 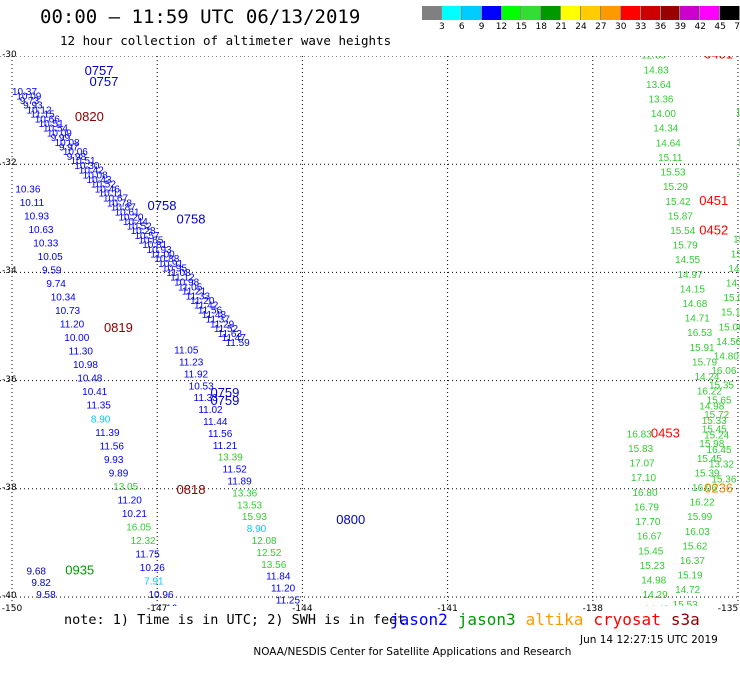 What do you see at coordinates (9, 55) in the screenshot?
I see `y-tick-label: -30` at bounding box center [9, 55].